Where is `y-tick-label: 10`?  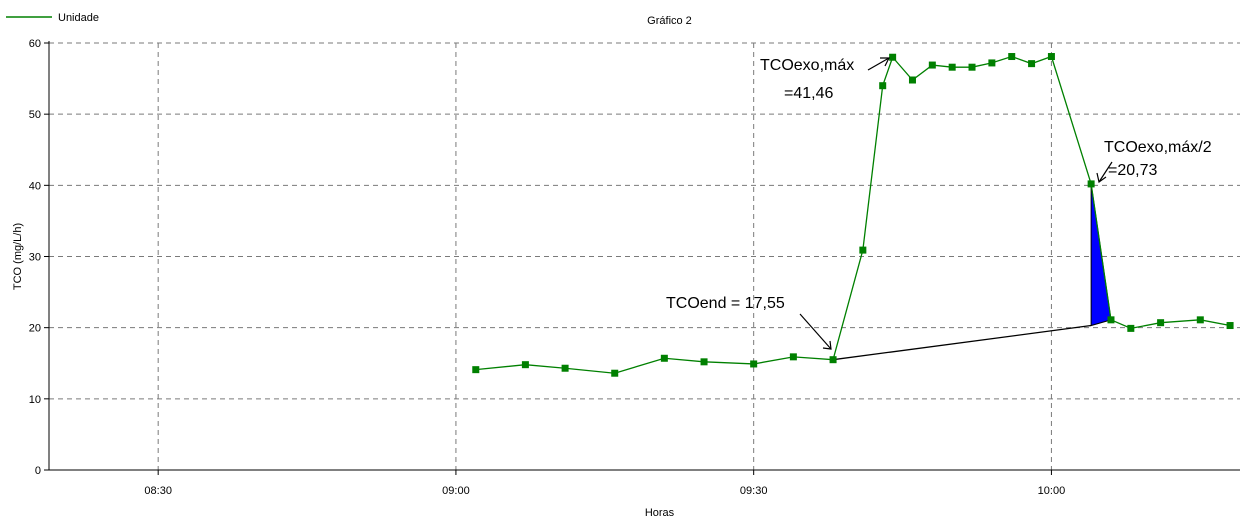
y-tick-label: 10 is located at coordinates (35, 400).